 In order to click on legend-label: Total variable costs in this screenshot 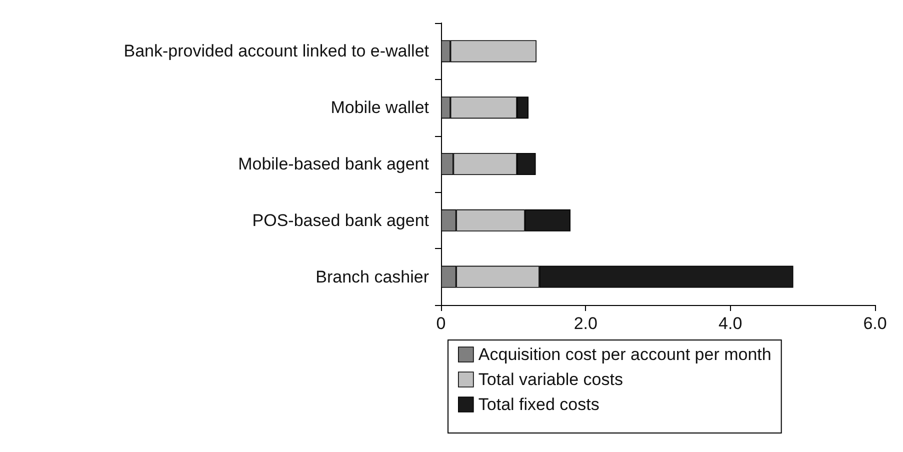, I will do `click(550, 379)`.